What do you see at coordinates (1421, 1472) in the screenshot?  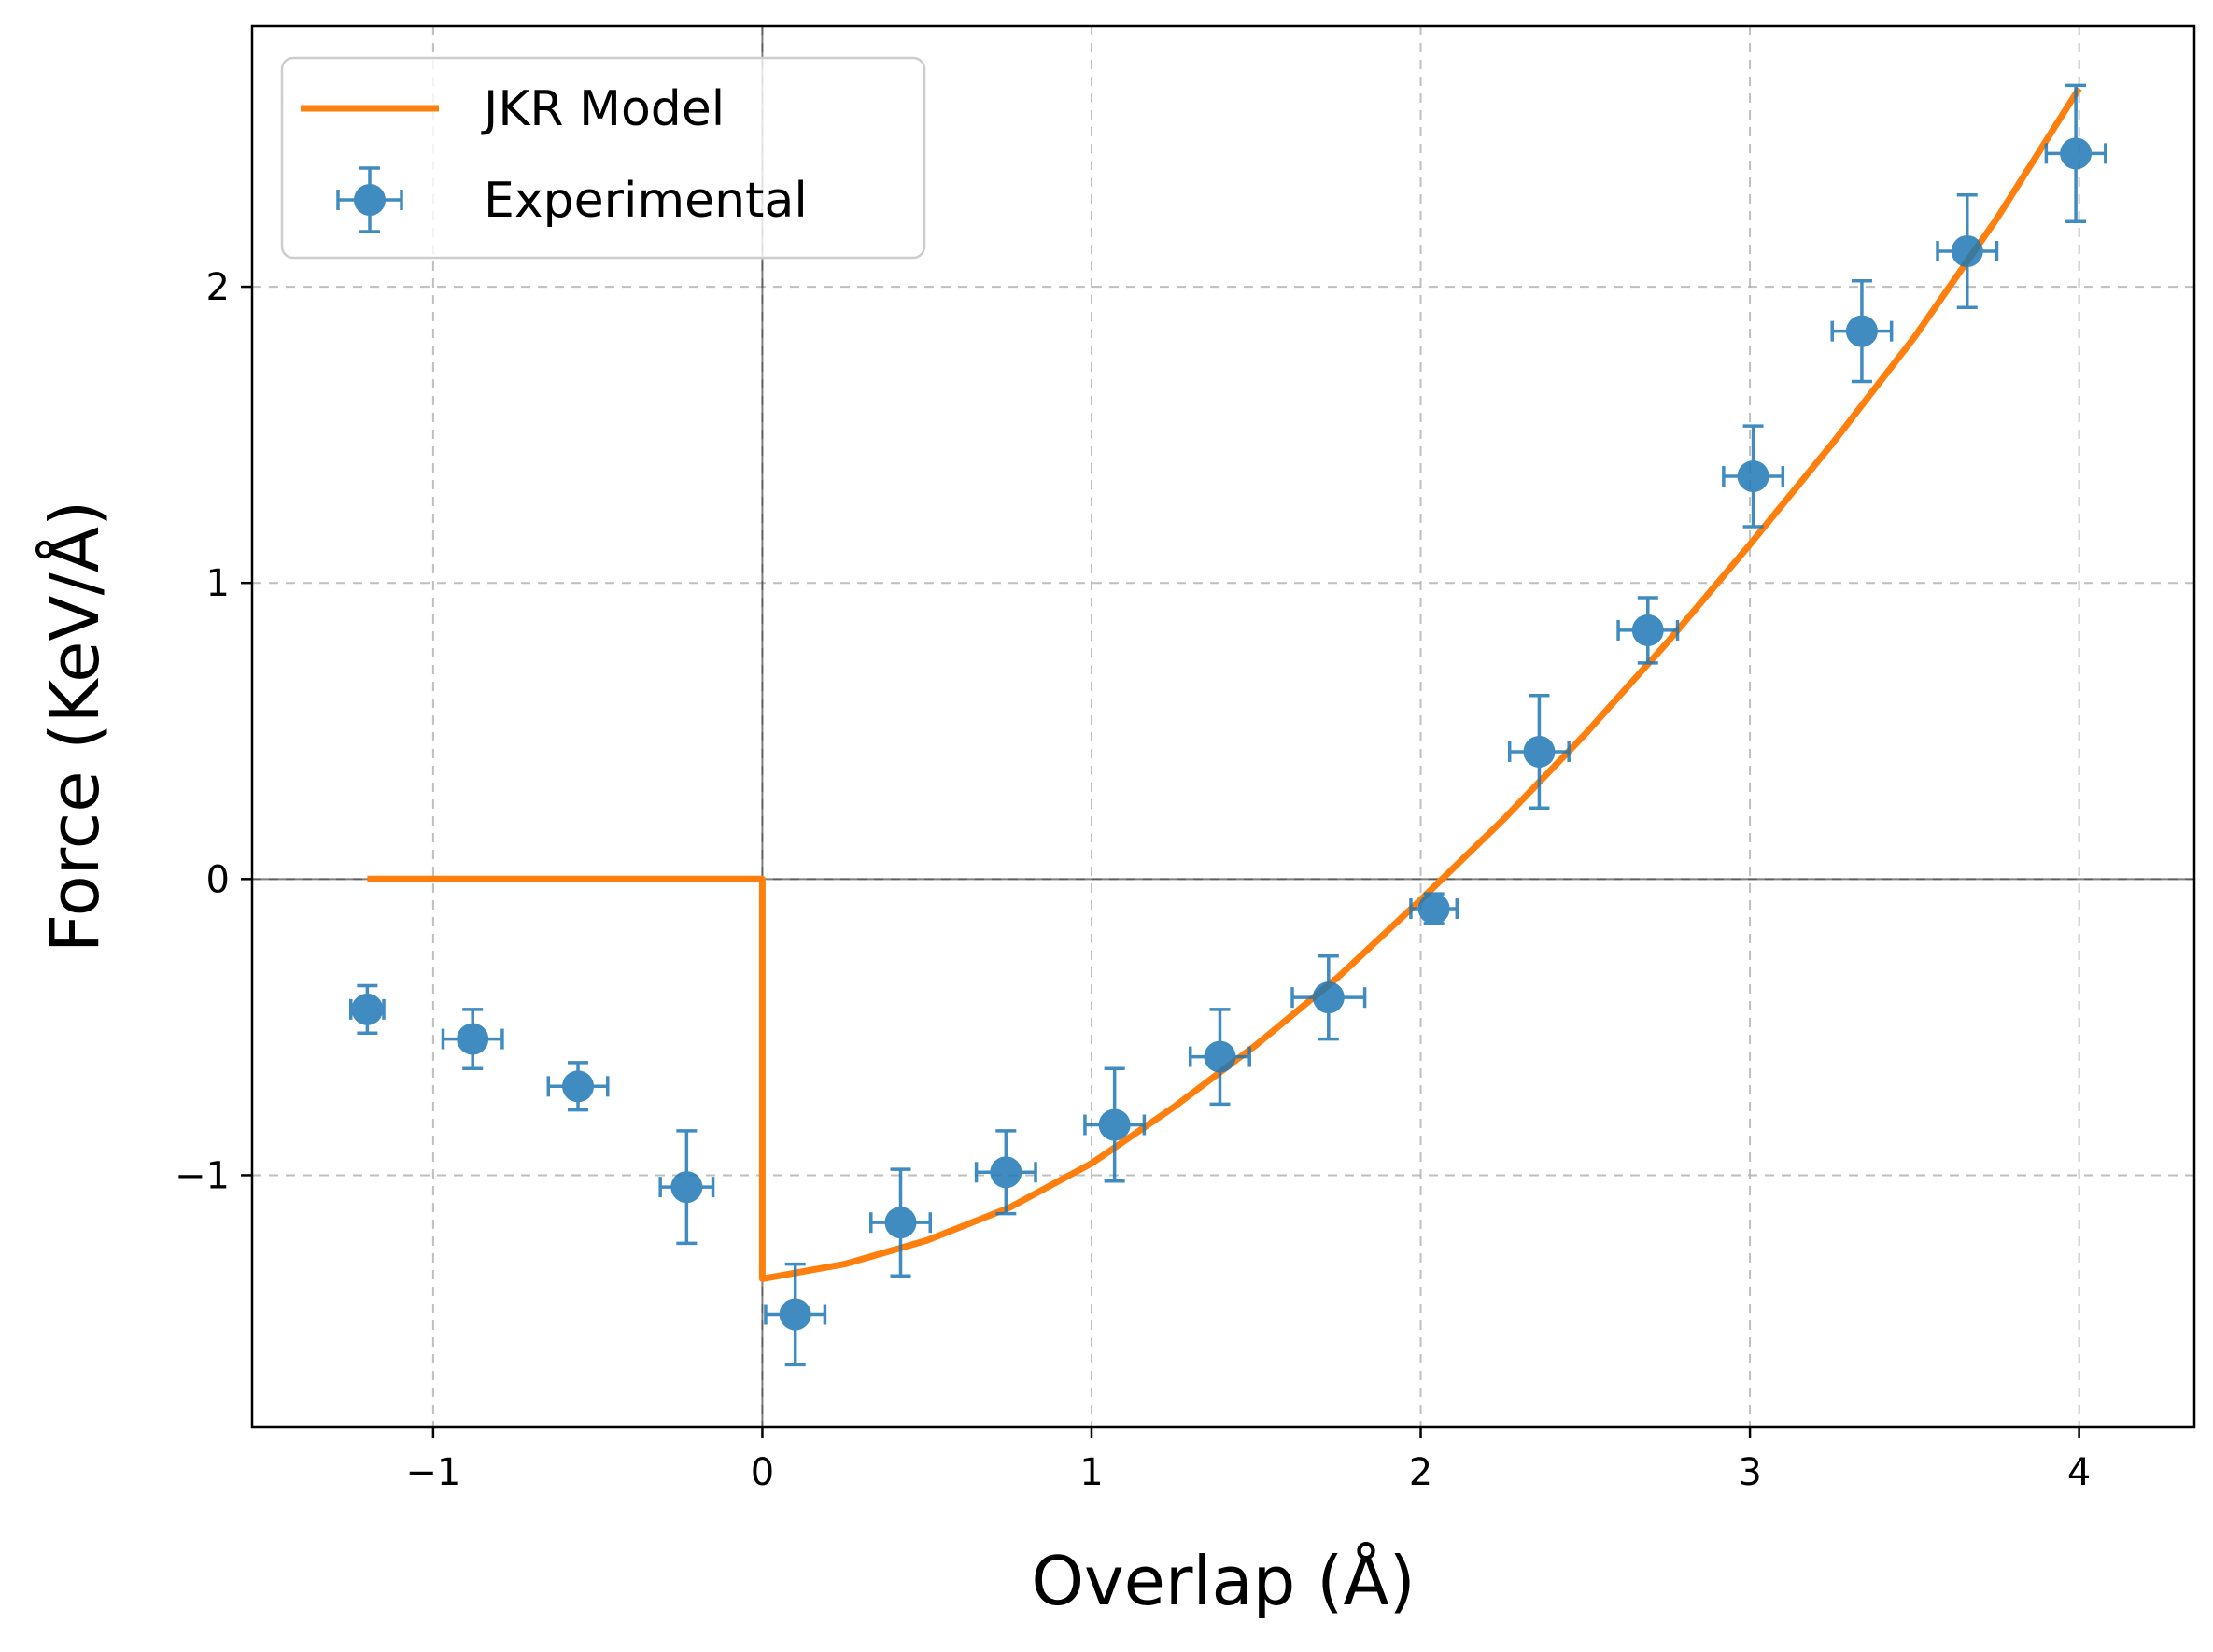 I see `x-tick-label: 2` at bounding box center [1421, 1472].